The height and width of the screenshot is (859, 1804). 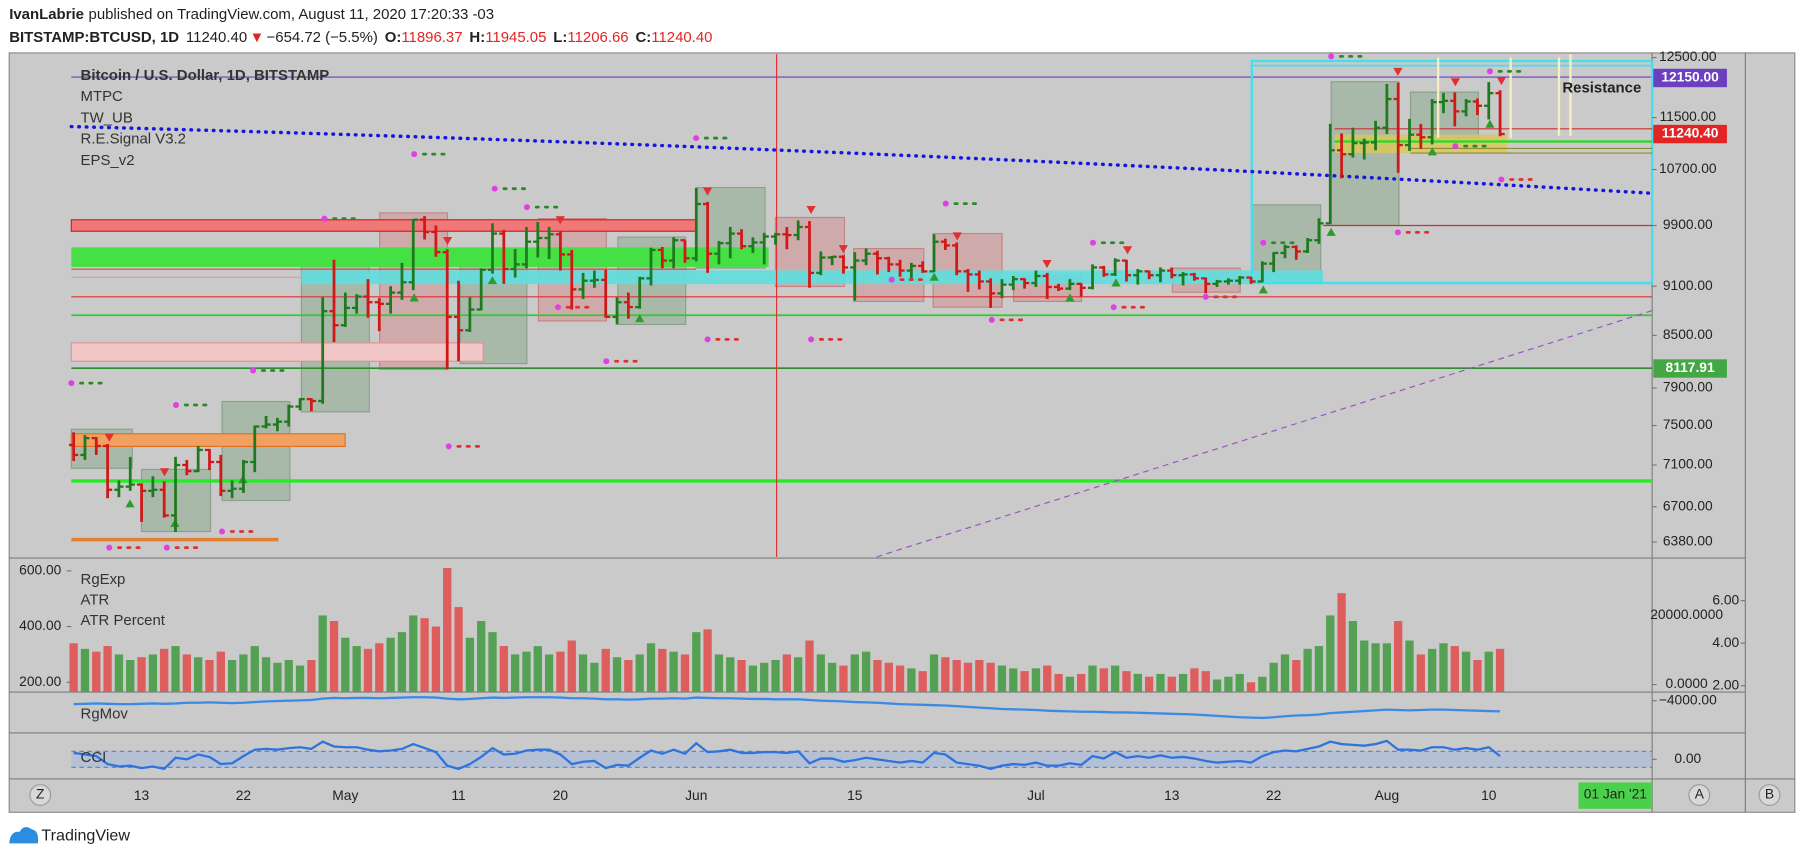 I want to click on ohlc-key: C:, so click(x=644, y=37).